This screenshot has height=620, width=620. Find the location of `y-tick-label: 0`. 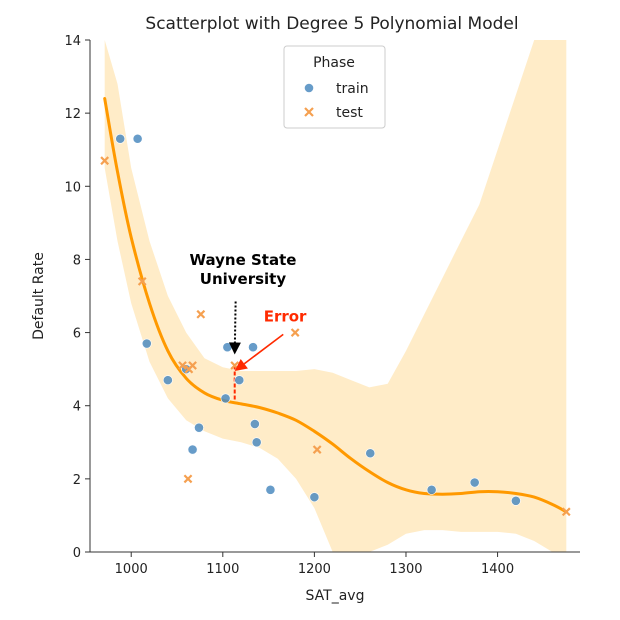

y-tick-label: 0 is located at coordinates (77, 553).